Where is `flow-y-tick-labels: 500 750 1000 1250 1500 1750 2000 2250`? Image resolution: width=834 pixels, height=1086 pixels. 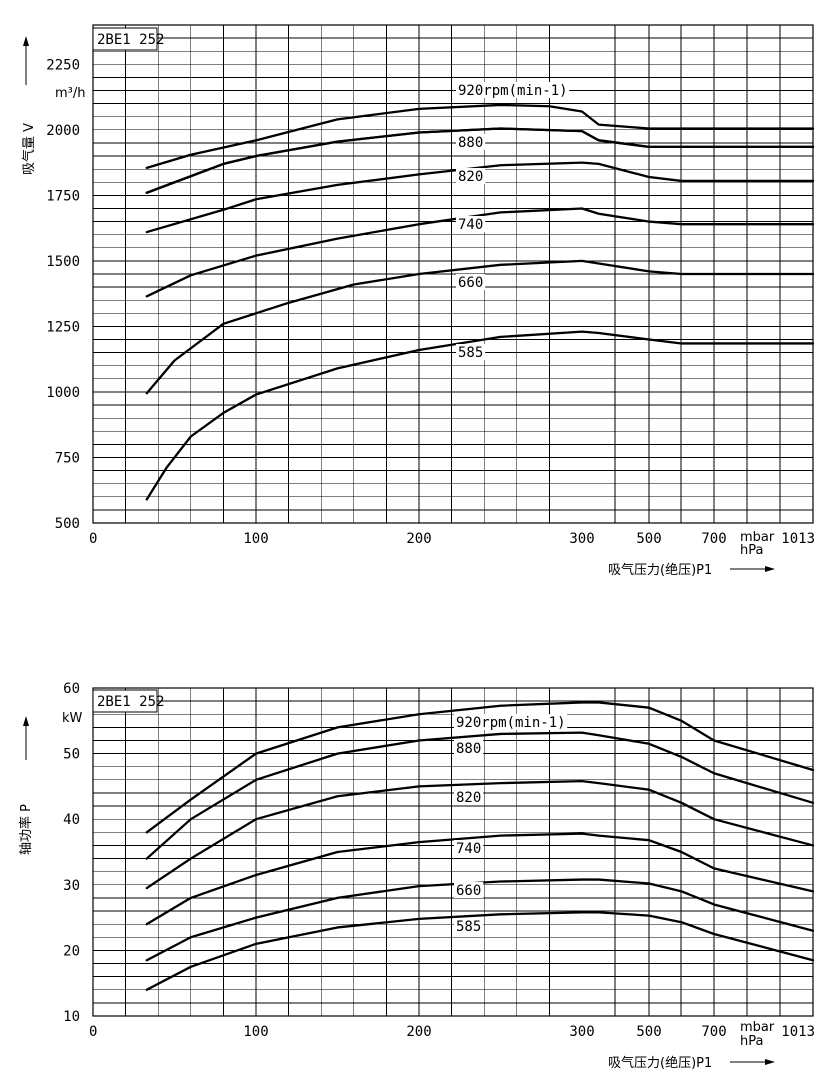
flow-y-tick-labels: 500 750 1000 1250 1500 1750 2000 2250 is located at coordinates (63, 294).